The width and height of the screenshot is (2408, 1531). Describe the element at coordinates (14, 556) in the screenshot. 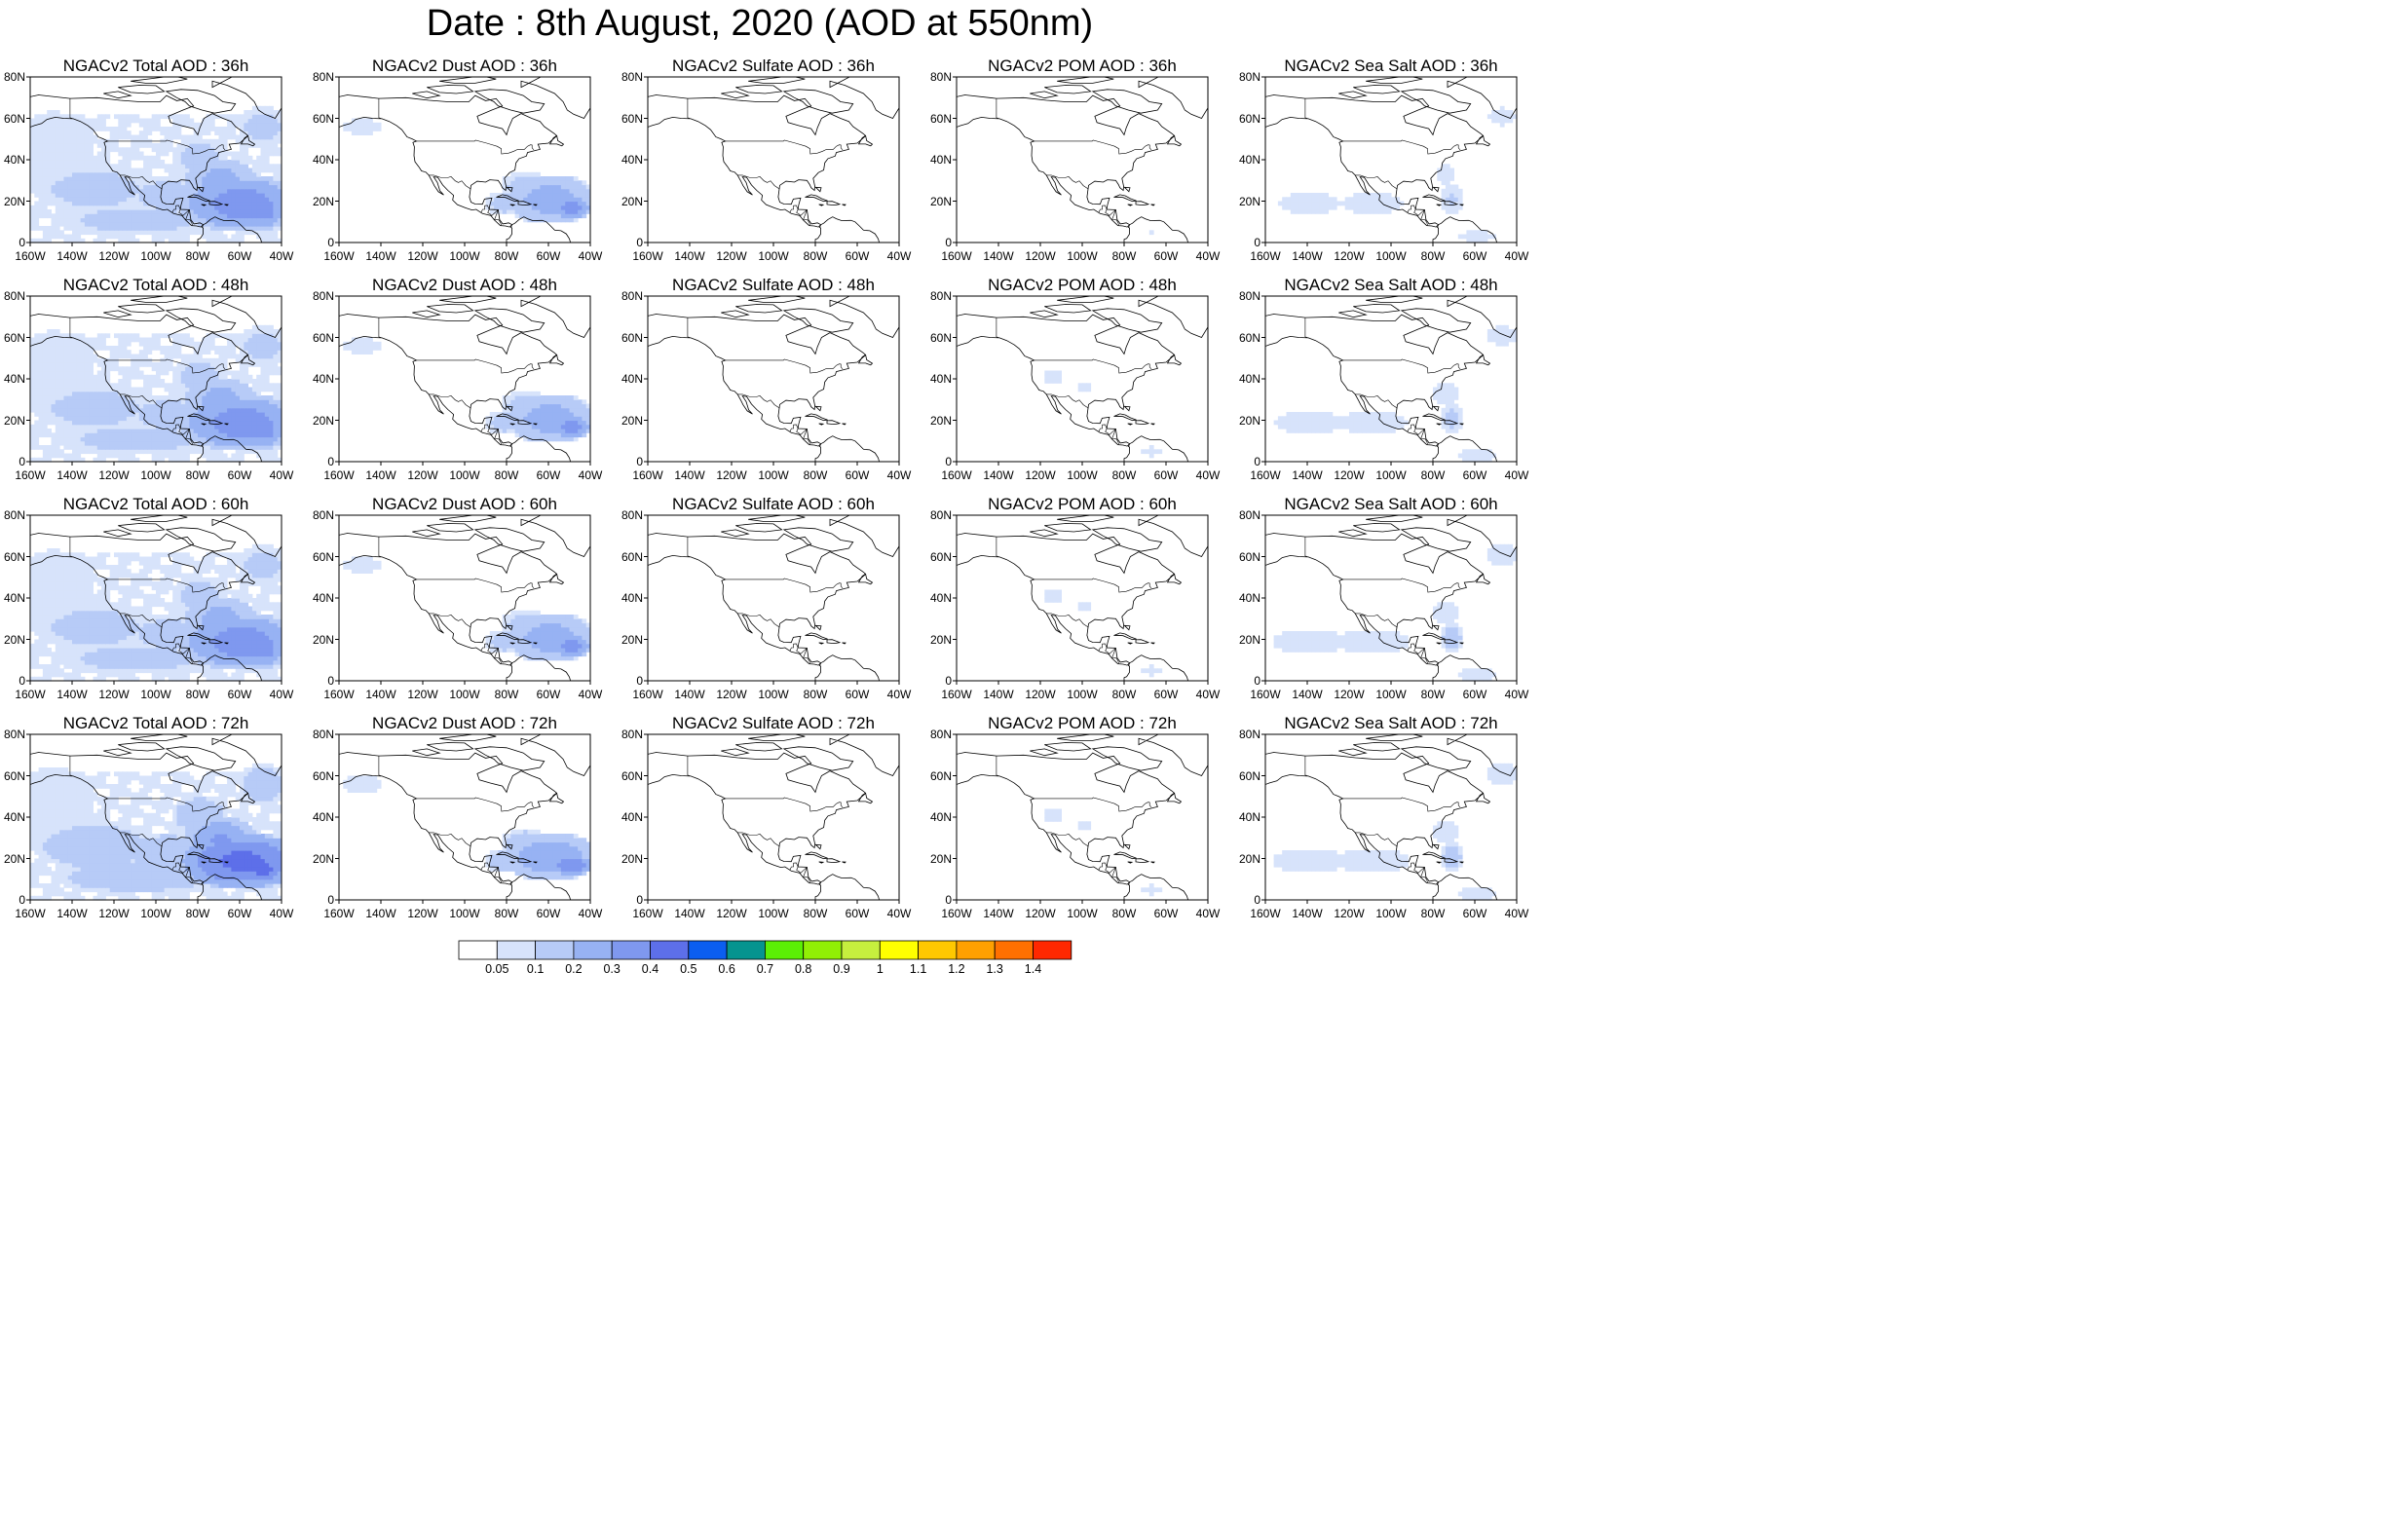

I see `lat-tick-label: 60N` at that location.